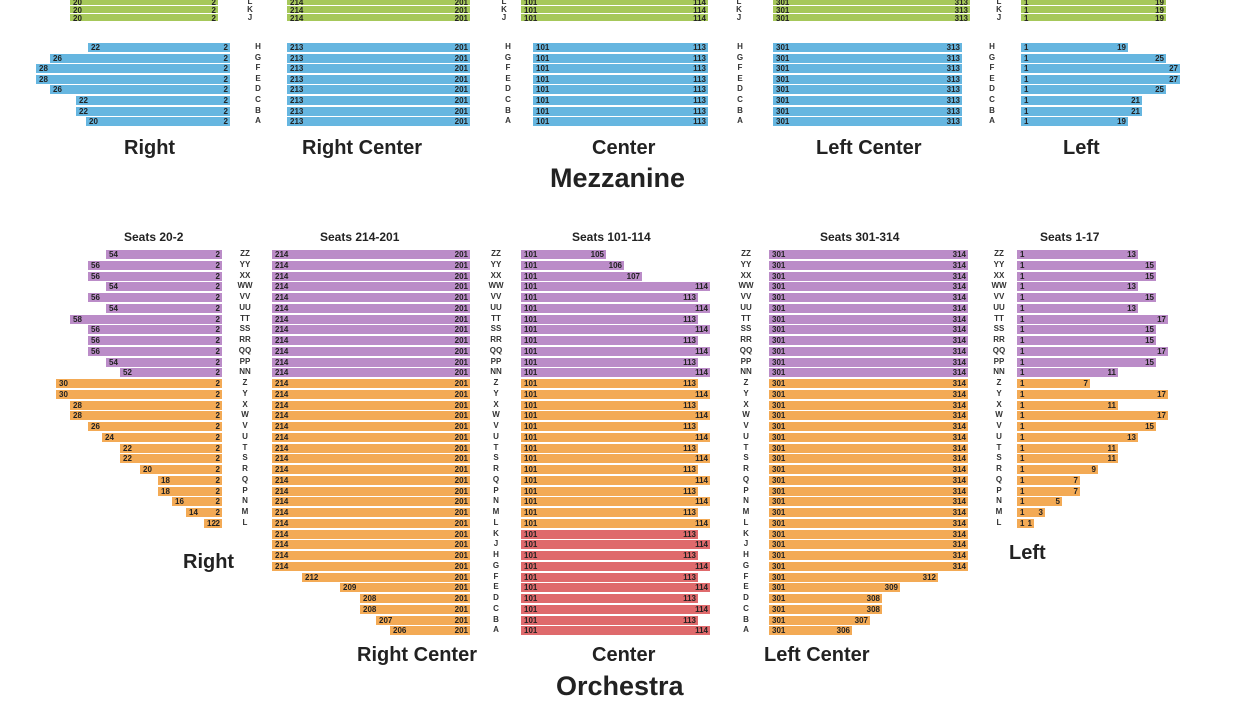 This screenshot has width=1250, height=702. What do you see at coordinates (158, 122) in the screenshot?
I see `mezz-right-row: 20 2` at bounding box center [158, 122].